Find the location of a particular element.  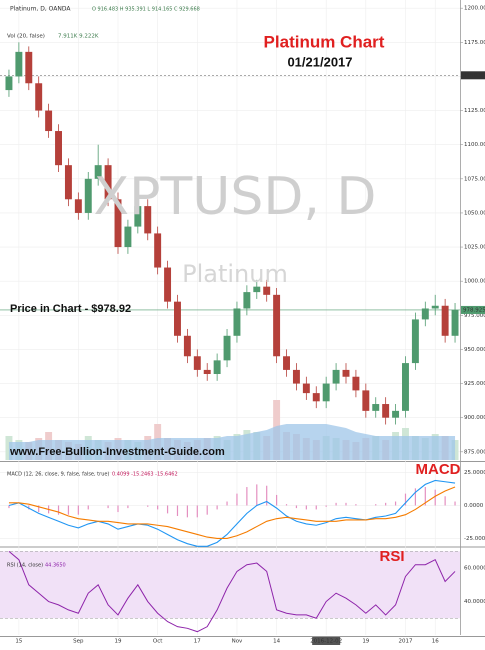

rsi-band is located at coordinates (230, 585).